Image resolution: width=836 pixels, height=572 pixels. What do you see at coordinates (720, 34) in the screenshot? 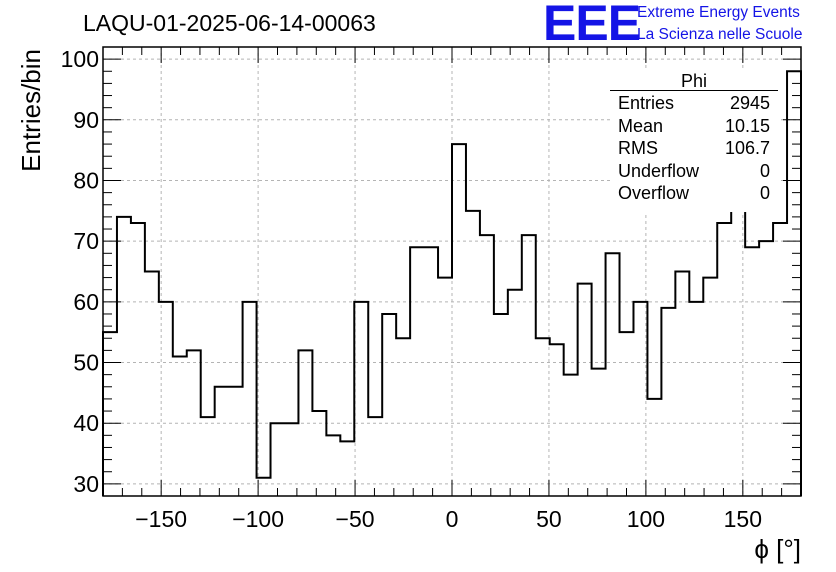
I see `logo-line-2: La Scienza nelle Scuole` at bounding box center [720, 34].